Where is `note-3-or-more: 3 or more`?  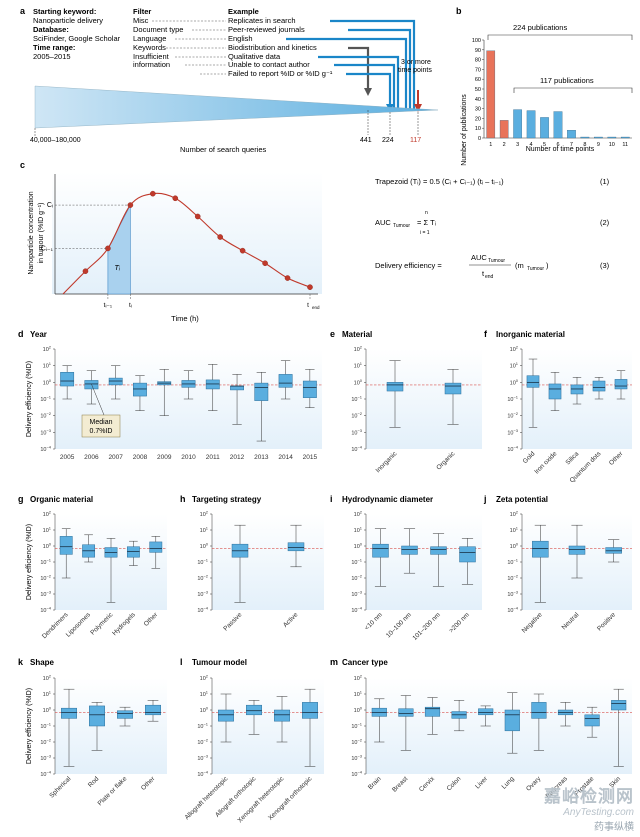
note-3-or-more: 3 or more is located at coordinates (416, 62).